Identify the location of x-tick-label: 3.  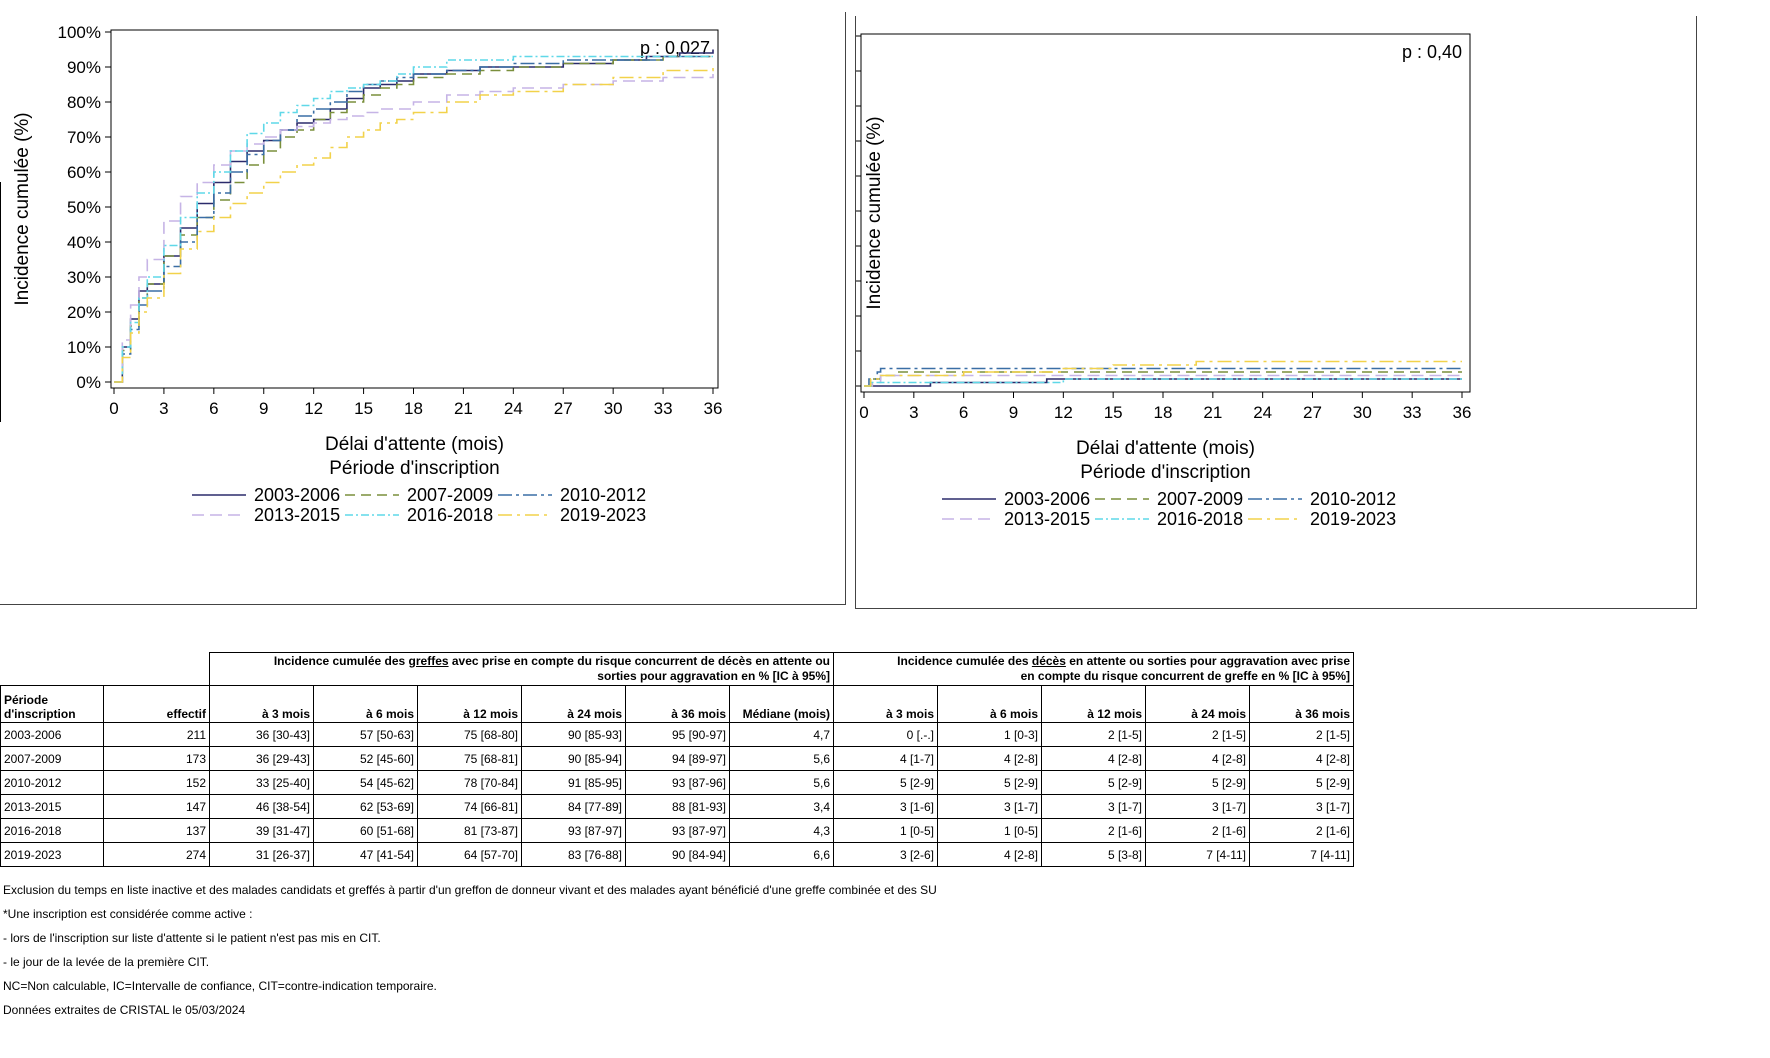
(913, 412).